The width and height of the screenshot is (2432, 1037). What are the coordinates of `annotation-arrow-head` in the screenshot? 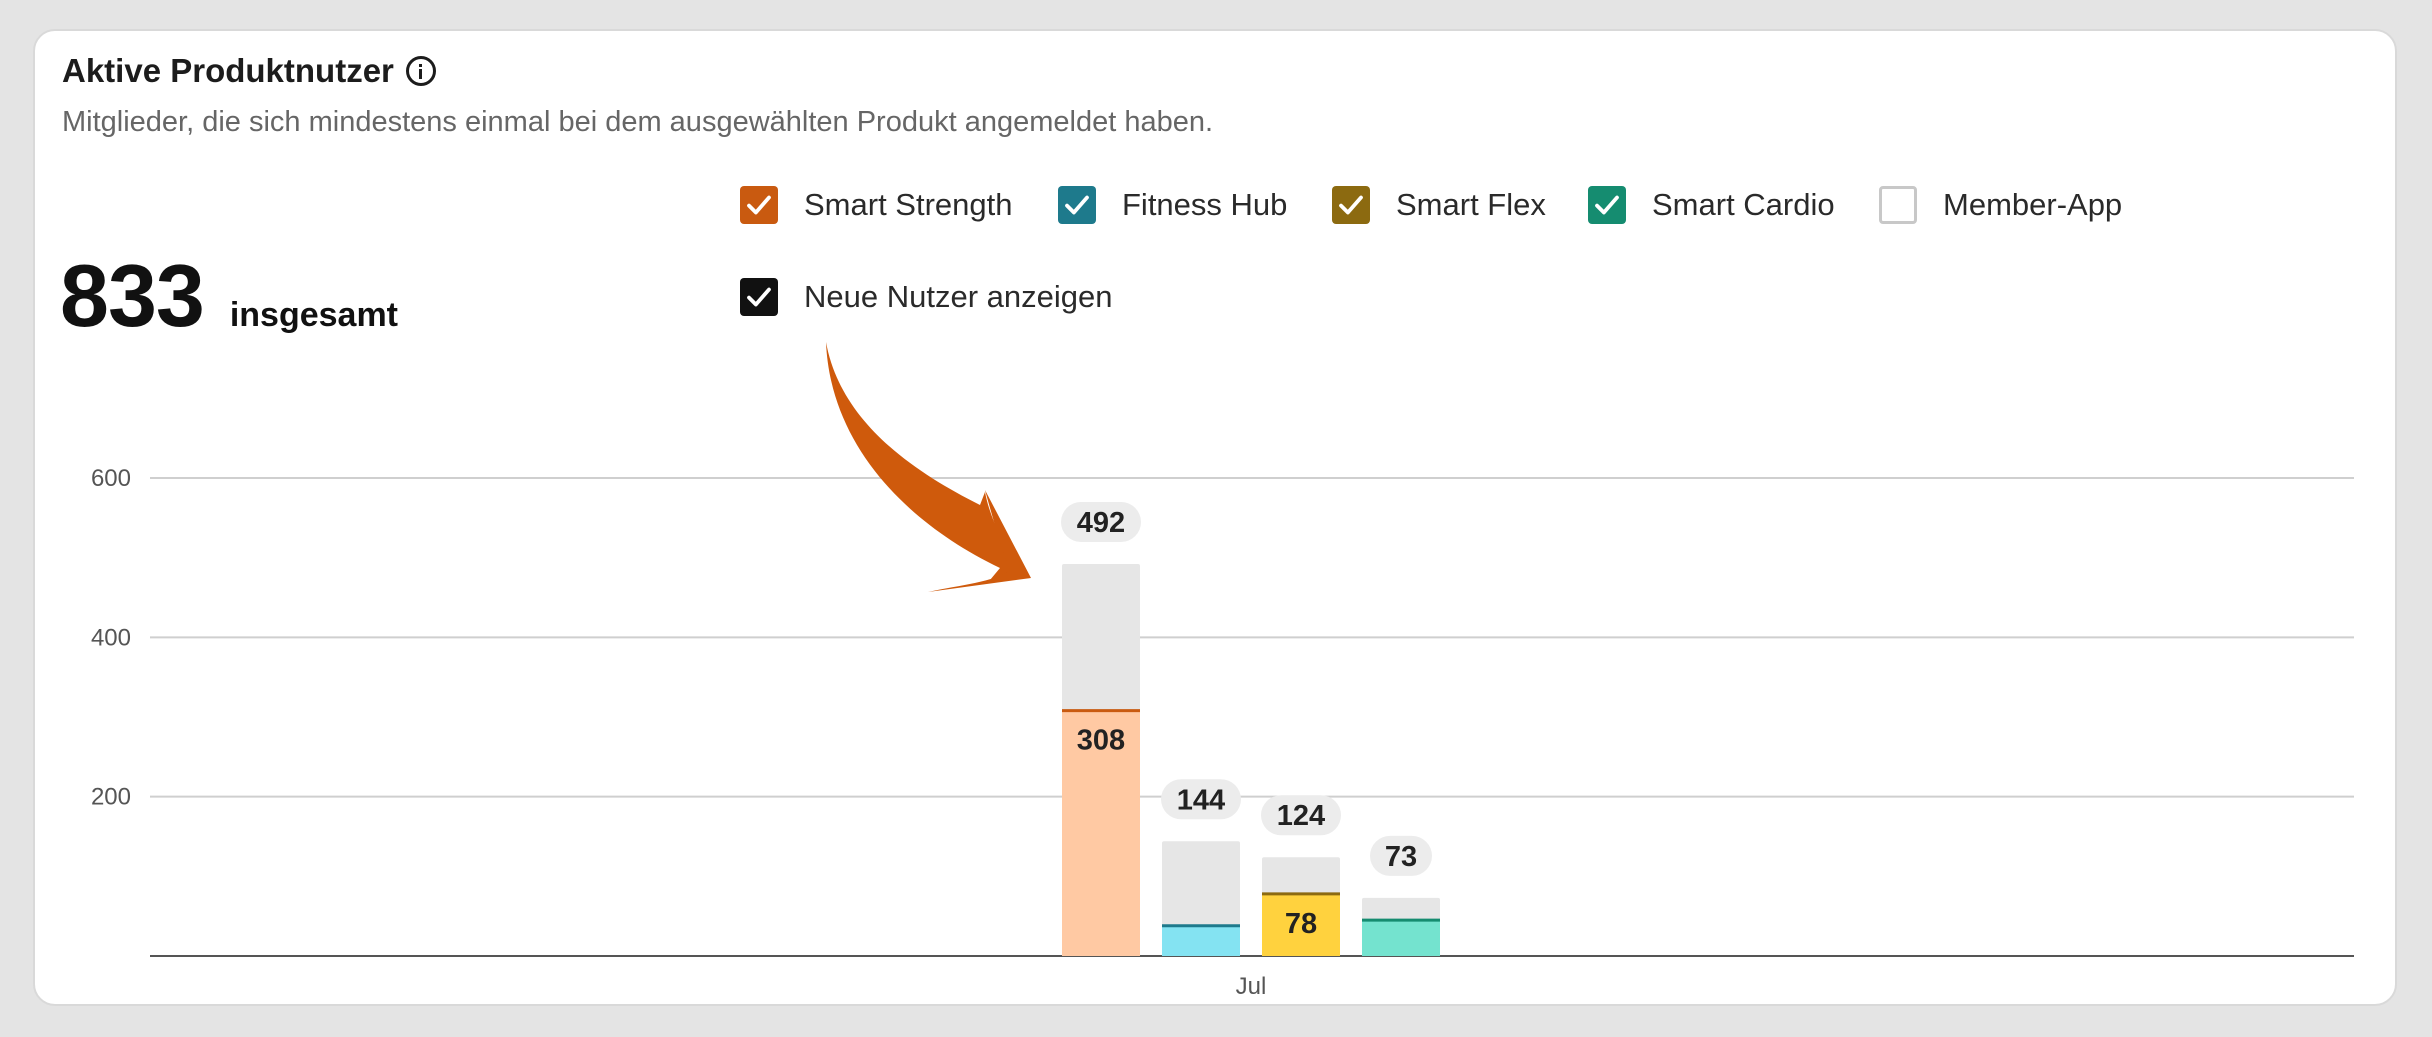 It's located at (979, 541).